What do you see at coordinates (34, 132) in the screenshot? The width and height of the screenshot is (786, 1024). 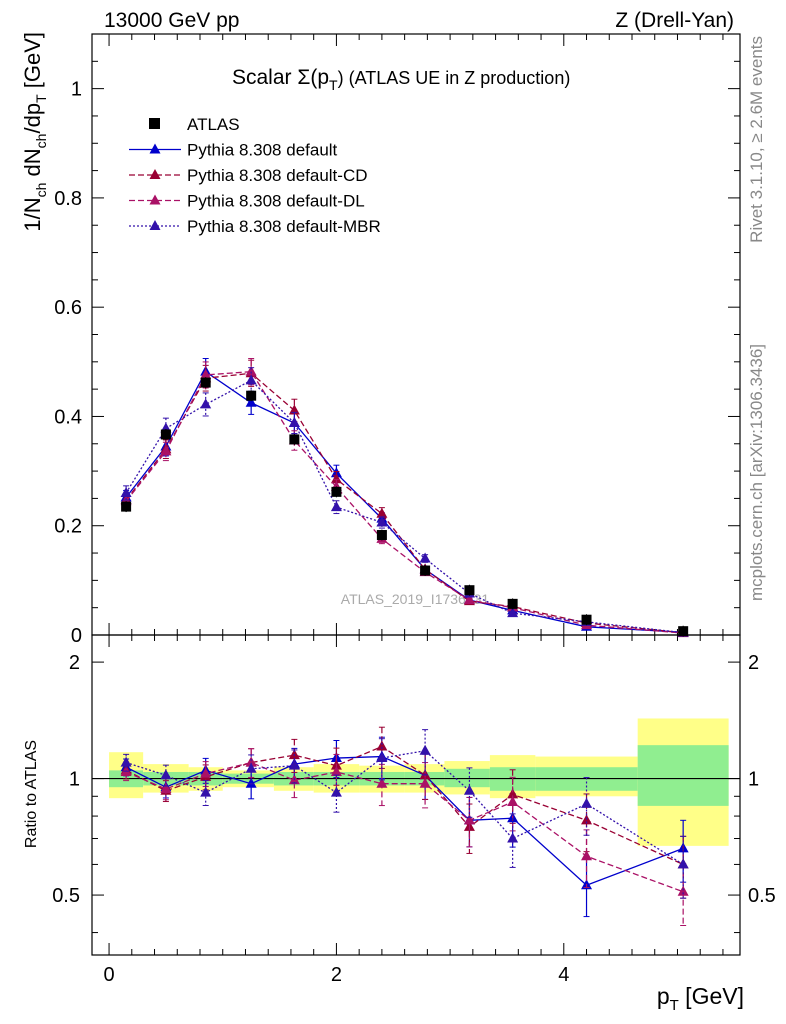 I see `main-ylabel: 1/Nch dNch/dpT [GeV]` at bounding box center [34, 132].